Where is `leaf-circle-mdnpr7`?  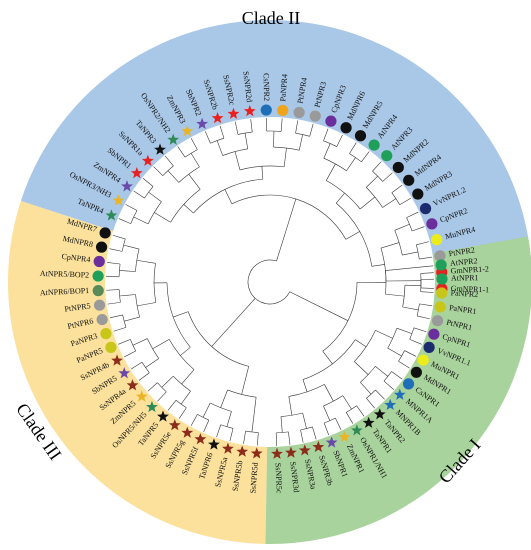
leaf-circle-mdnpr7 is located at coordinates (105, 233).